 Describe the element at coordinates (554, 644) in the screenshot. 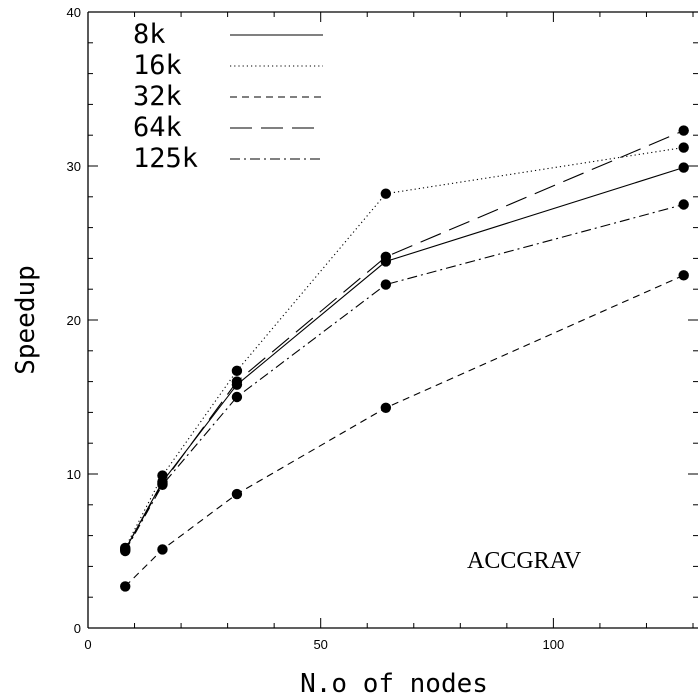

I see `x-tick-label: 100` at that location.